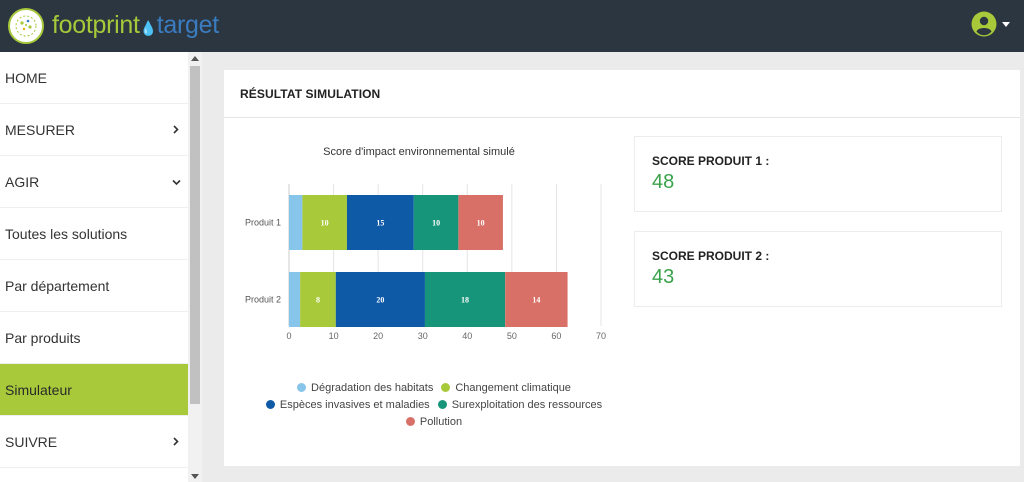 The image size is (1024, 482). I want to click on scroll-down-arrow-icon, so click(195, 476).